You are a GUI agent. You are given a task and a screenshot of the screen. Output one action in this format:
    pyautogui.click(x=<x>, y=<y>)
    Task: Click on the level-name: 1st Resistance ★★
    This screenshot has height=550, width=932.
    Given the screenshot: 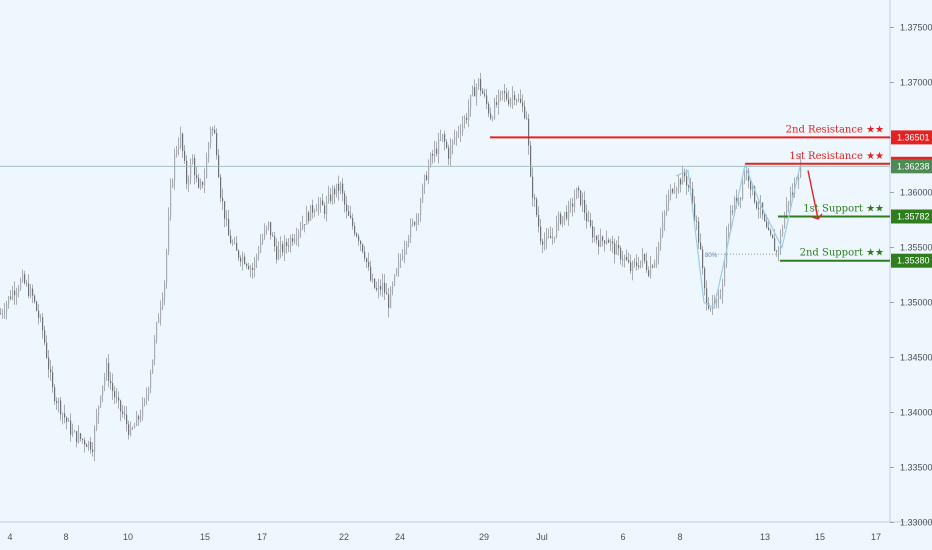 What is the action you would take?
    pyautogui.click(x=836, y=156)
    